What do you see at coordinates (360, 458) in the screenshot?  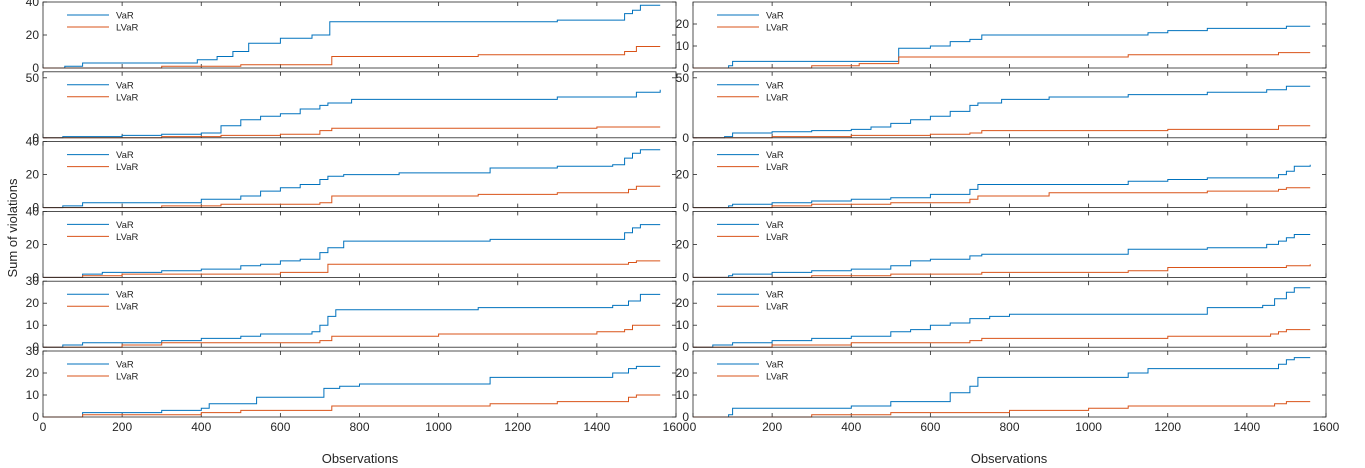 I see `x-axis-title-left: Observations` at bounding box center [360, 458].